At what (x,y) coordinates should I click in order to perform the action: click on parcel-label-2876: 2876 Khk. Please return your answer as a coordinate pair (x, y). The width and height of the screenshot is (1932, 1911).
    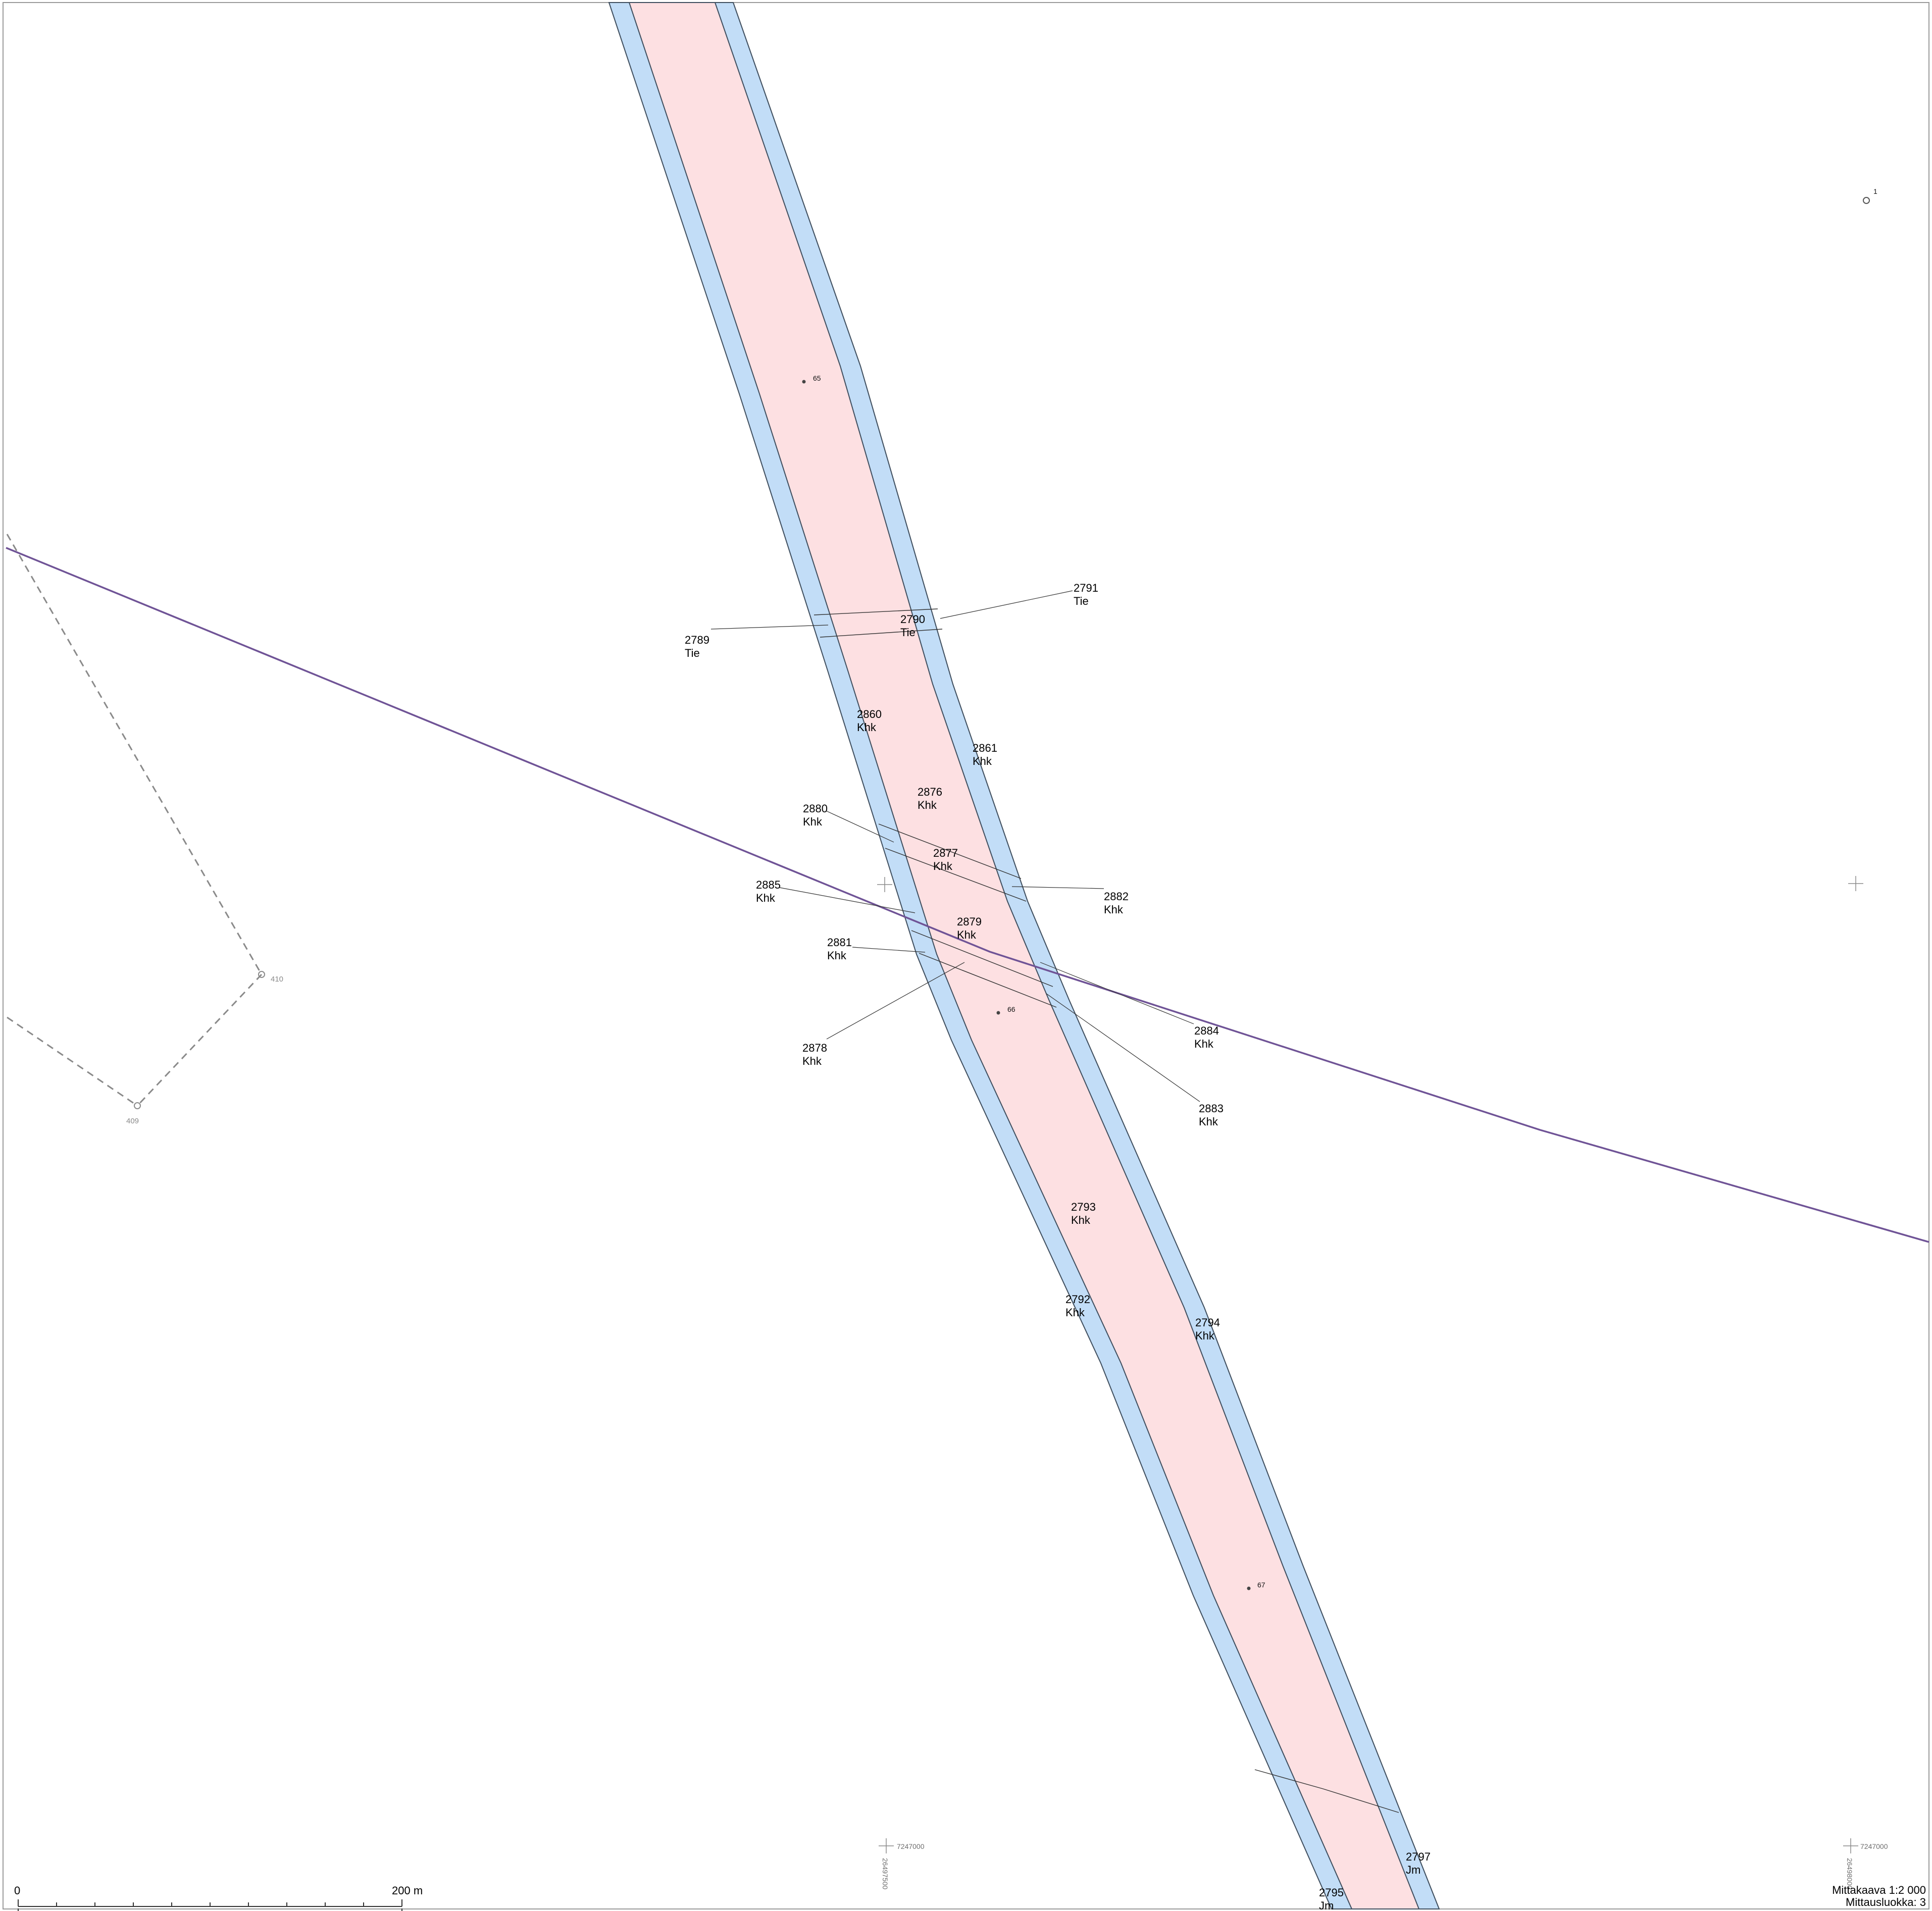
    Looking at the image, I should click on (930, 798).